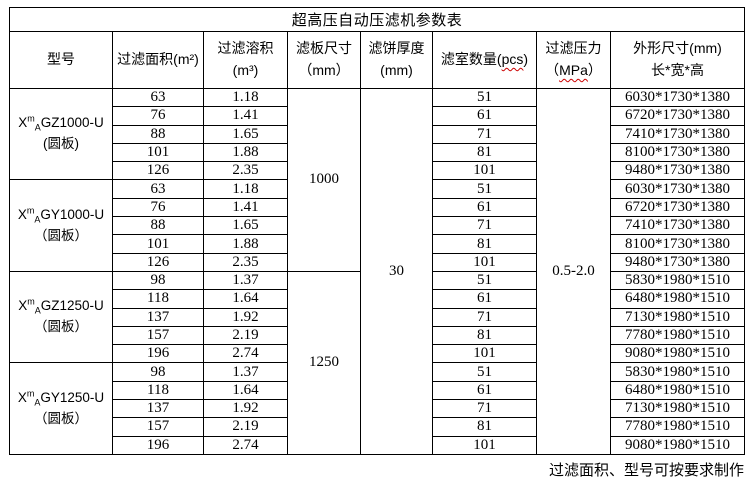 This screenshot has height=484, width=751. What do you see at coordinates (158, 335) in the screenshot?
I see `filter-area-cell: 157` at bounding box center [158, 335].